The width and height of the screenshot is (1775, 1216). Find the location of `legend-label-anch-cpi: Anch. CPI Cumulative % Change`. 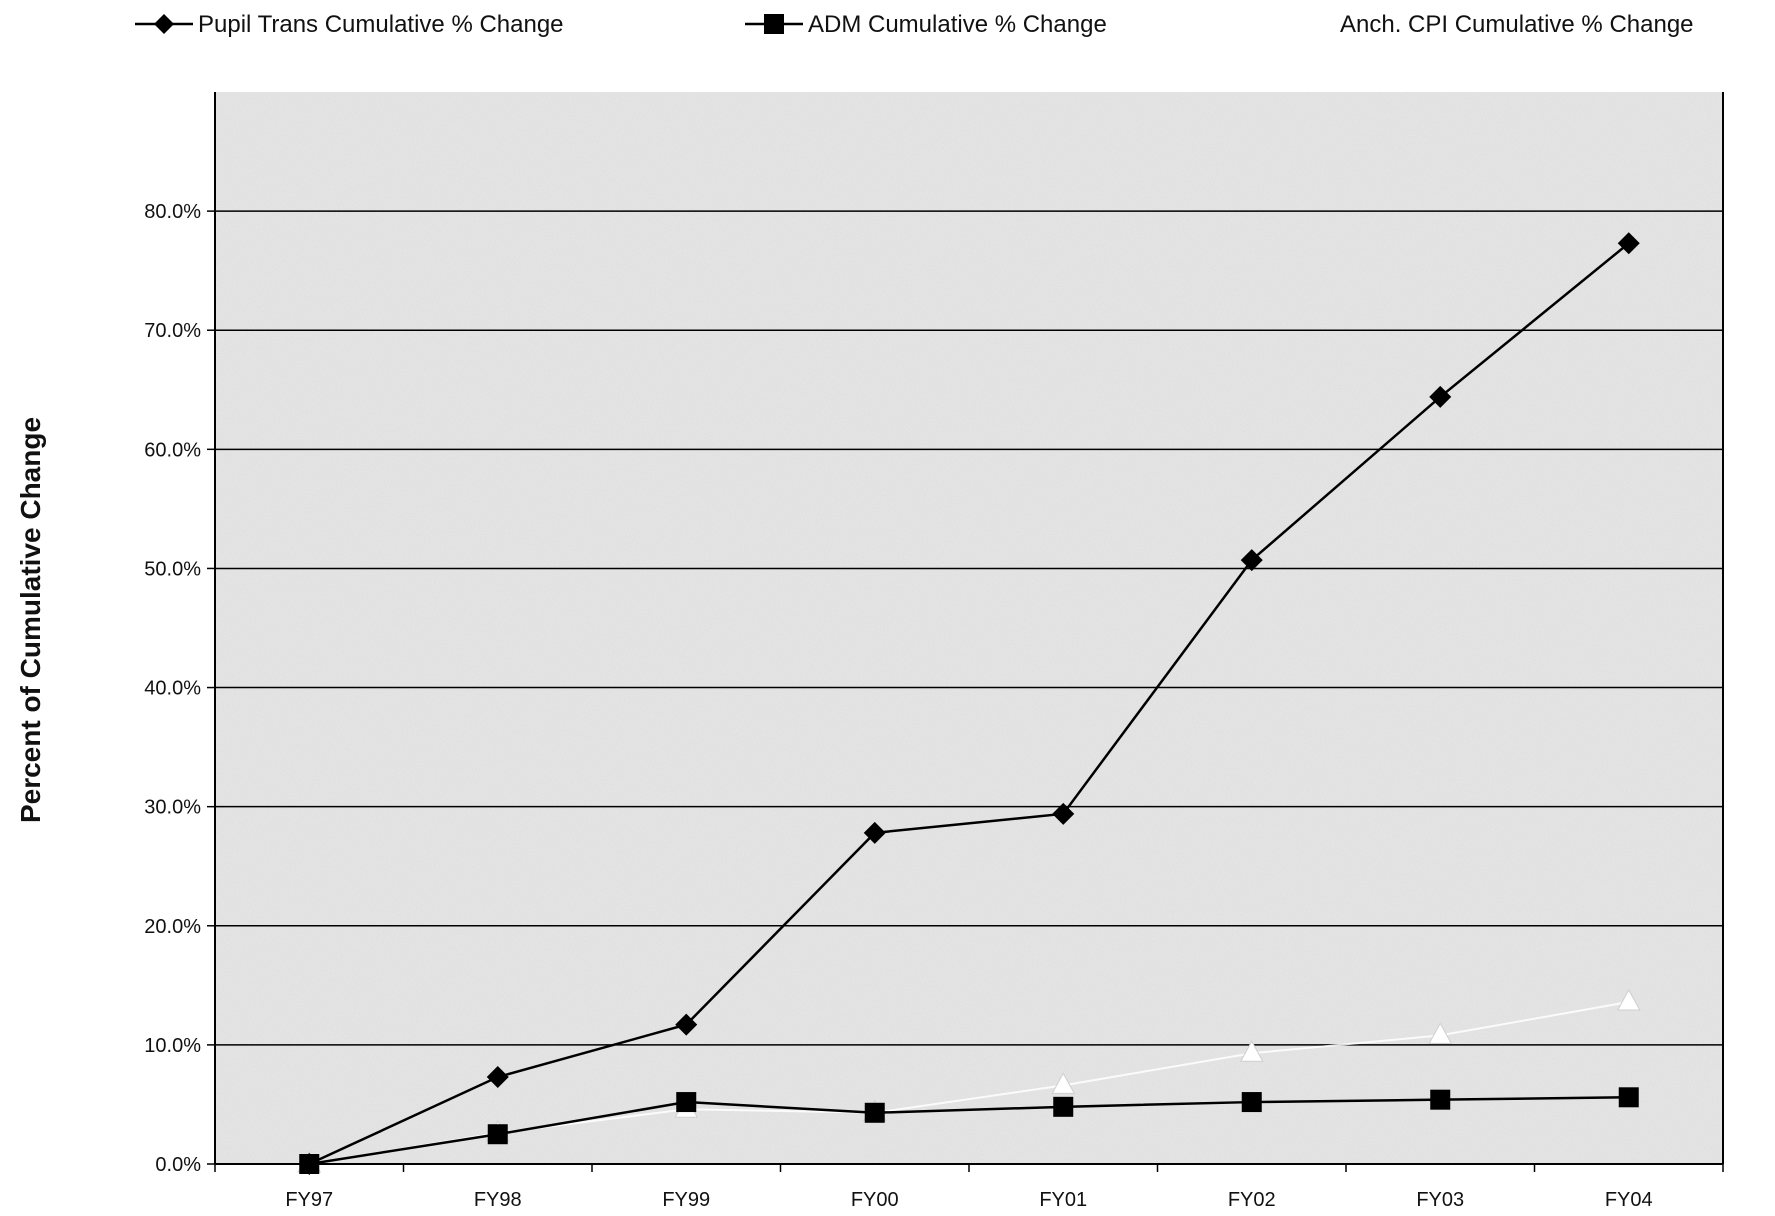

legend-label-anch-cpi: Anch. CPI Cumulative % Change is located at coordinates (1517, 24).